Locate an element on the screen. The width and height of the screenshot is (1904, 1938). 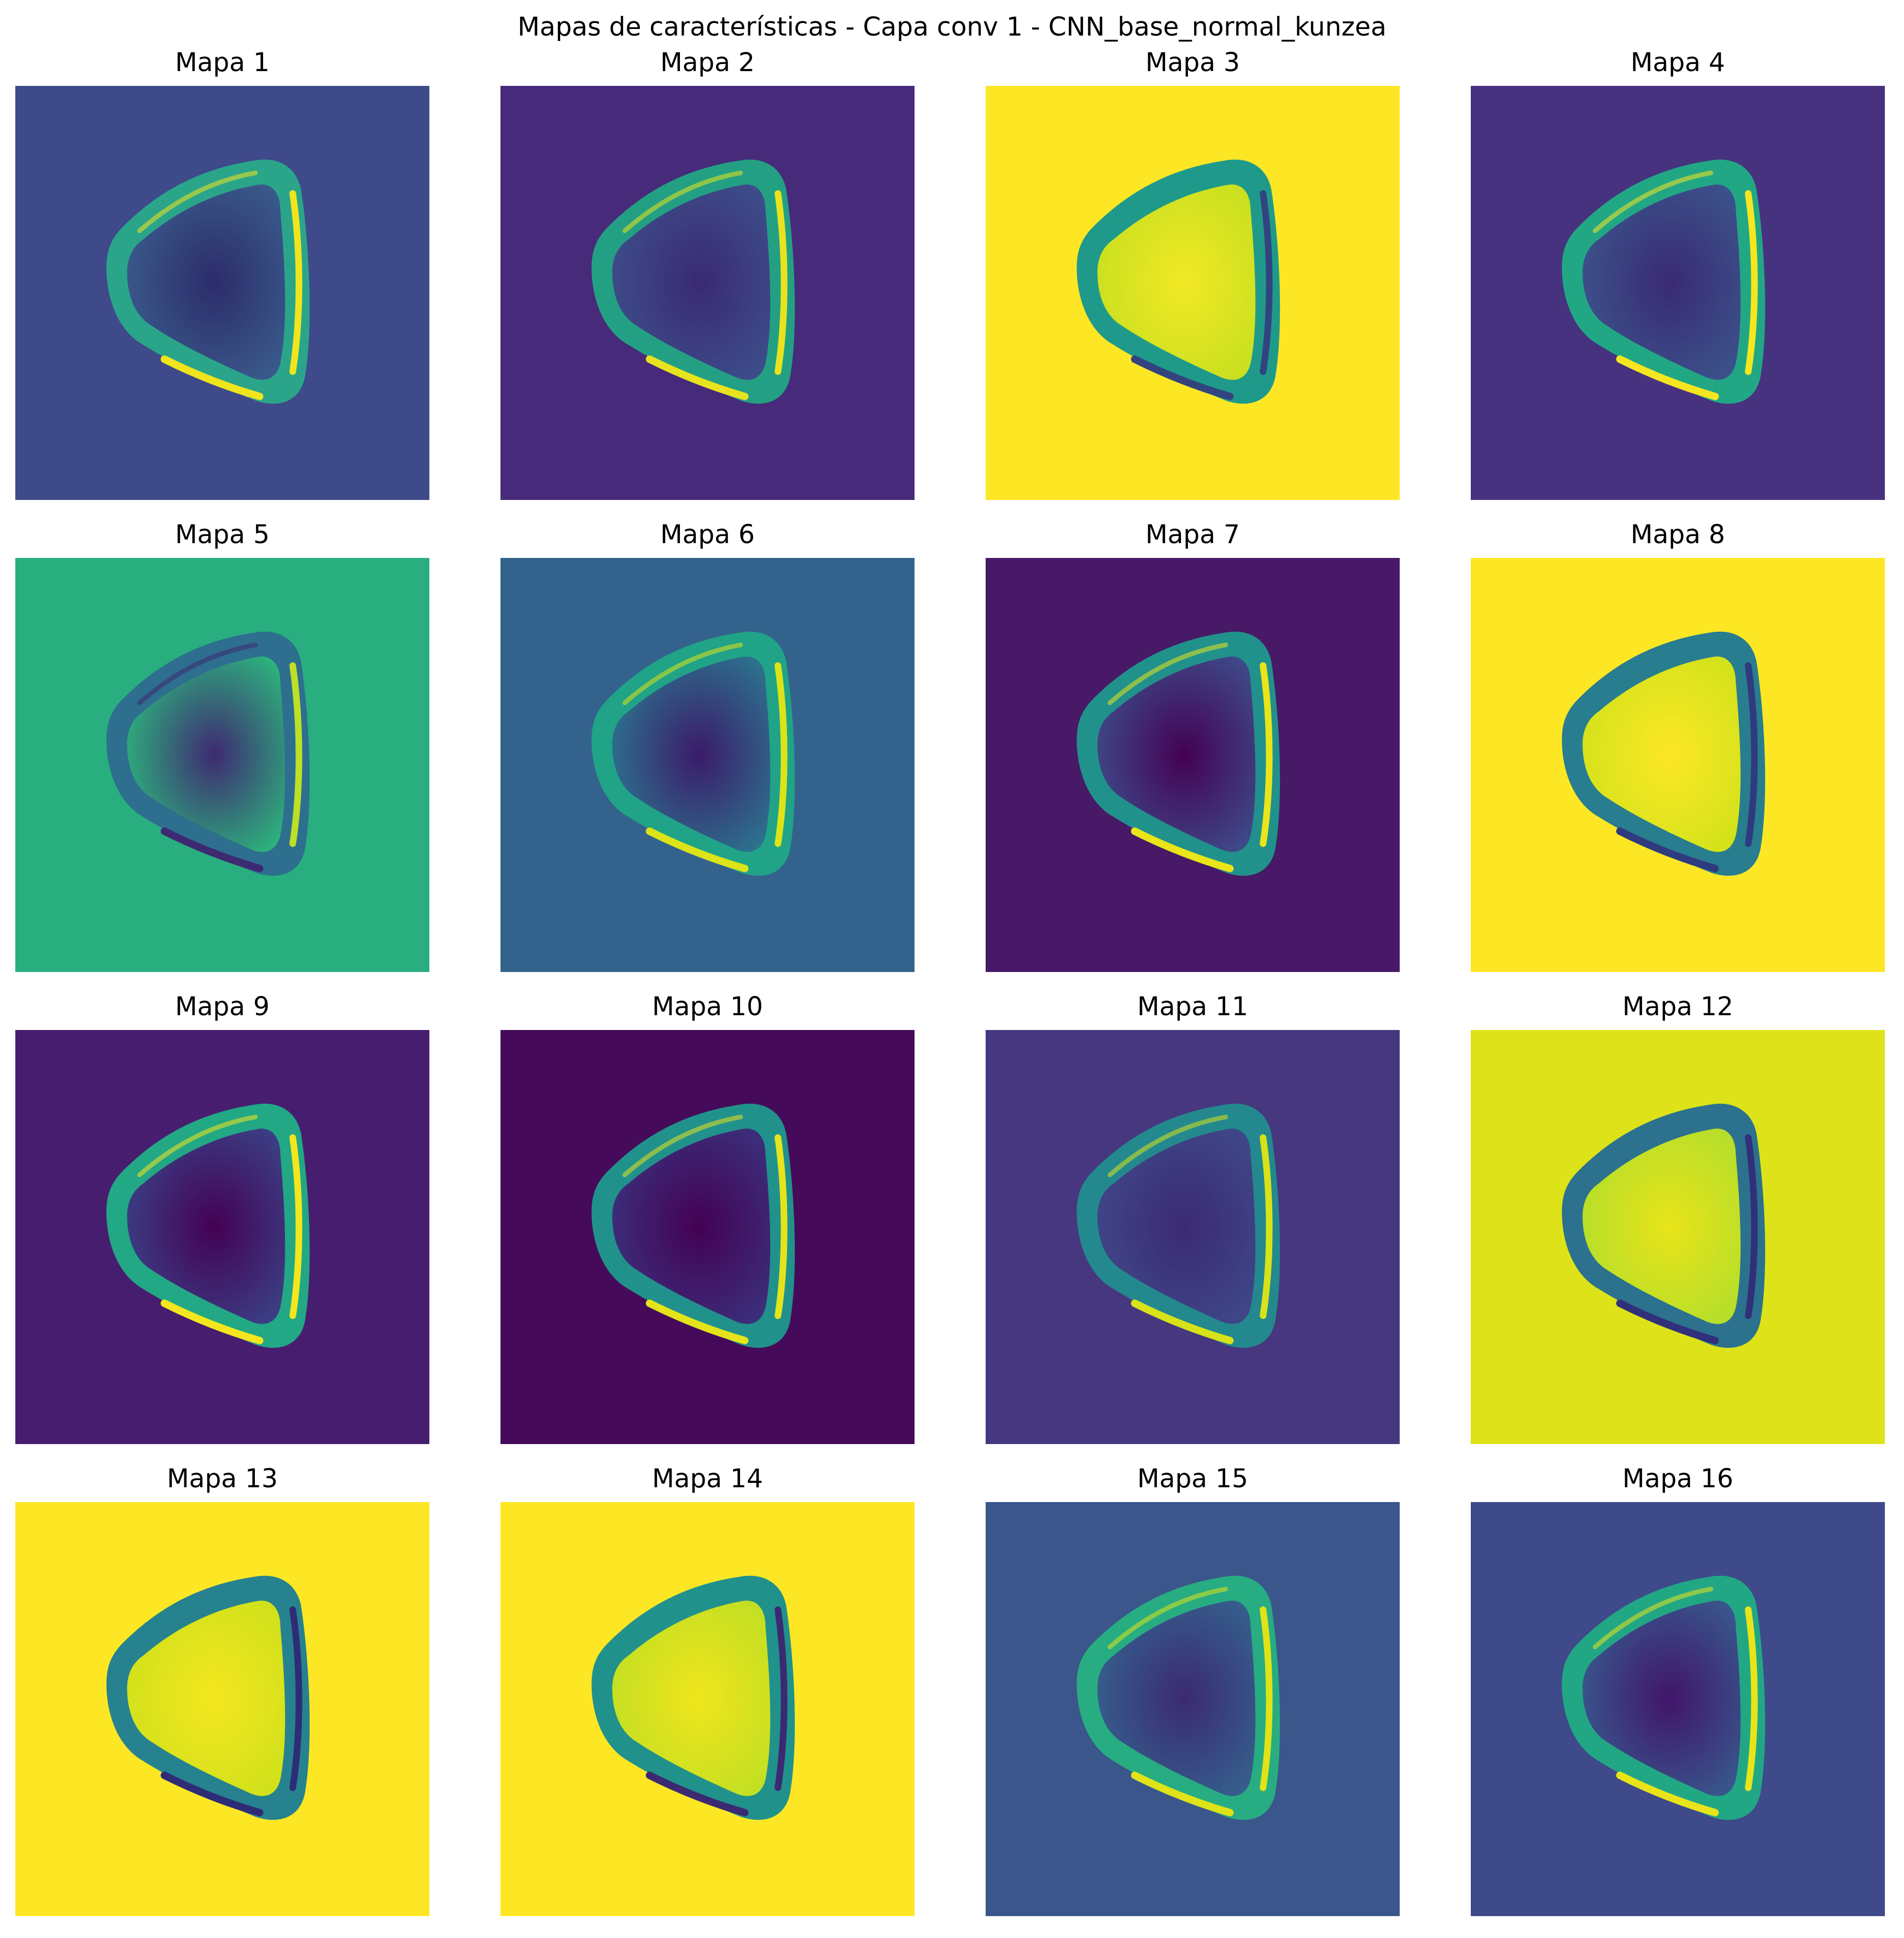
feature-map-6: Mapa 6 is located at coordinates (707, 746).